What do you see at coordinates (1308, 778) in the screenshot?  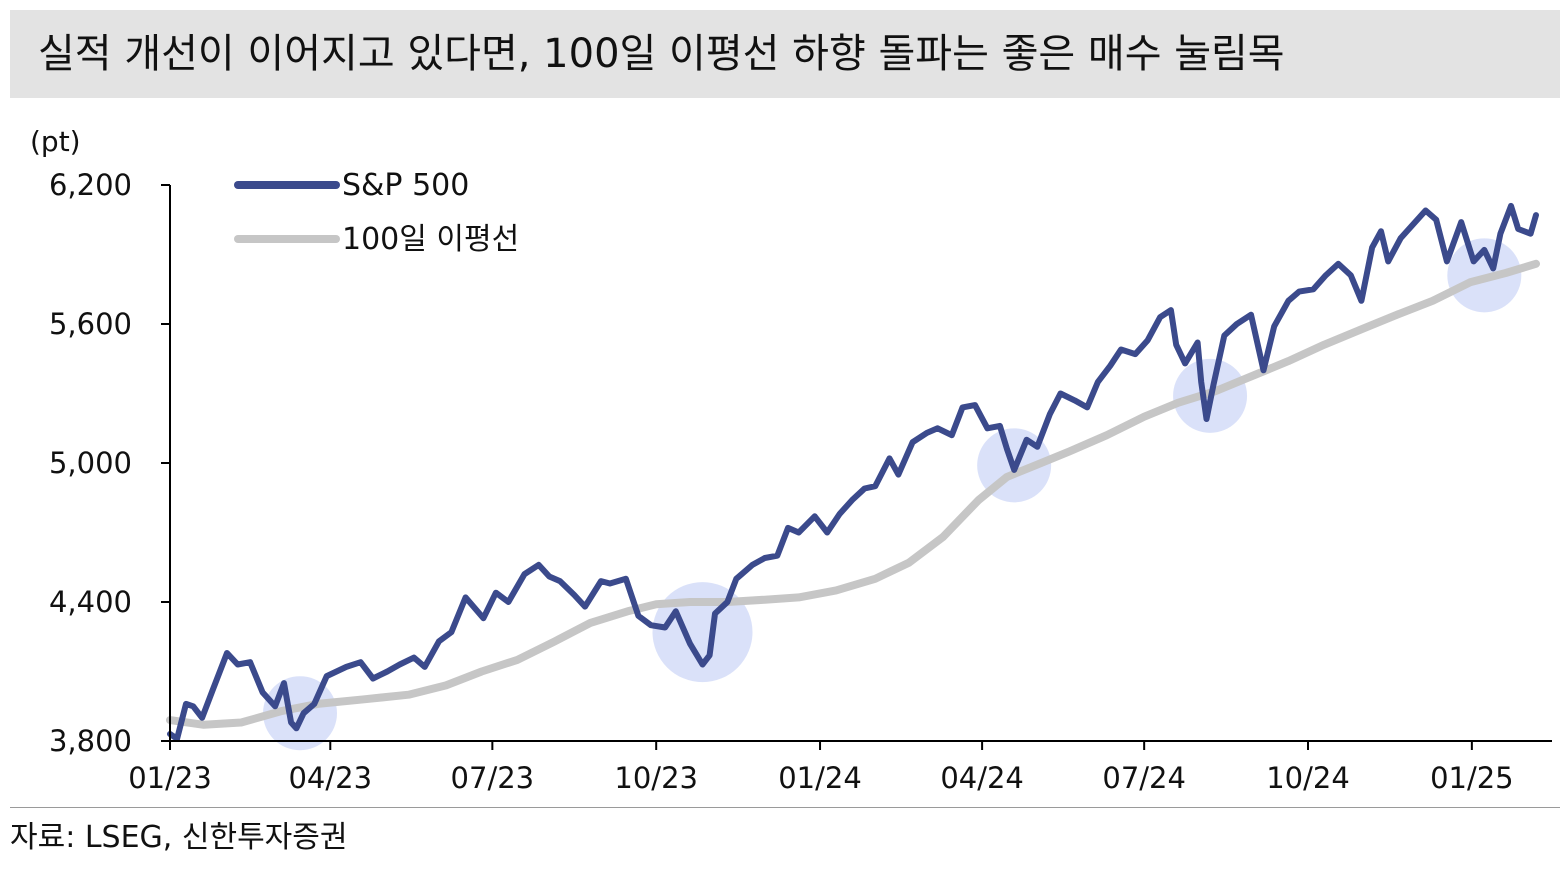 I see `x-tick-label: 10/24` at bounding box center [1308, 778].